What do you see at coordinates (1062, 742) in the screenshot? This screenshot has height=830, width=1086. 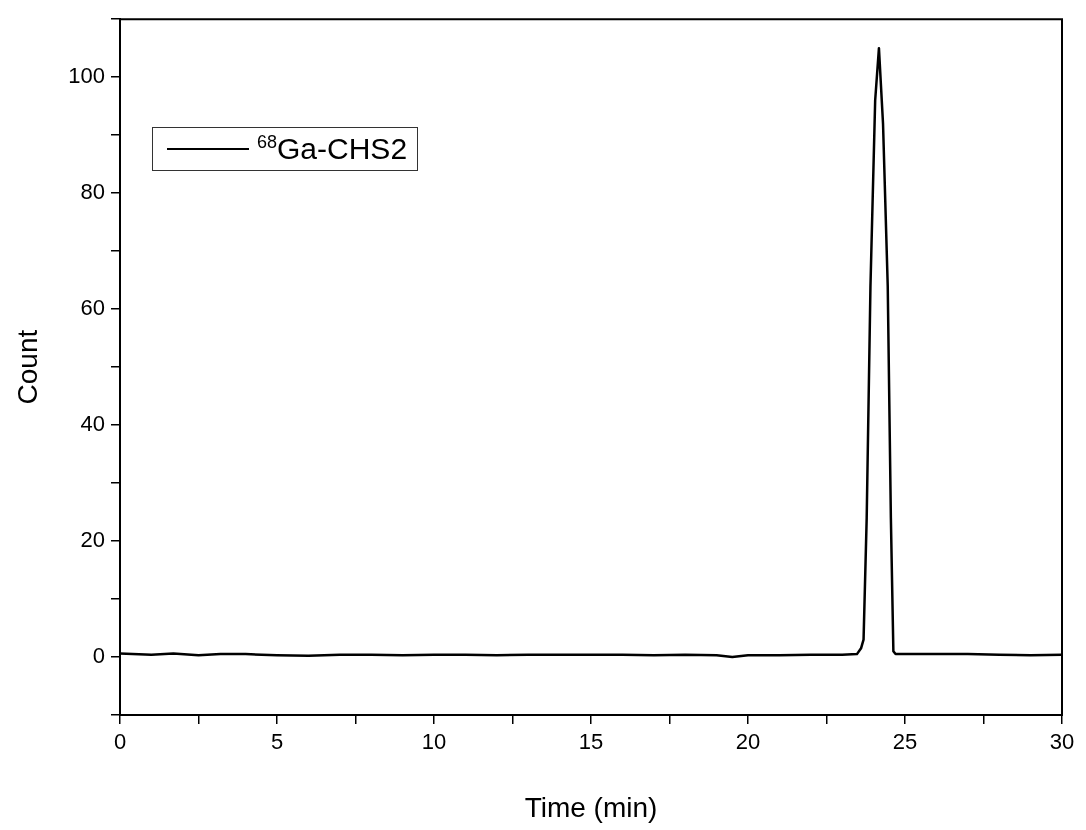 I see `x-tick-label: 30` at bounding box center [1062, 742].